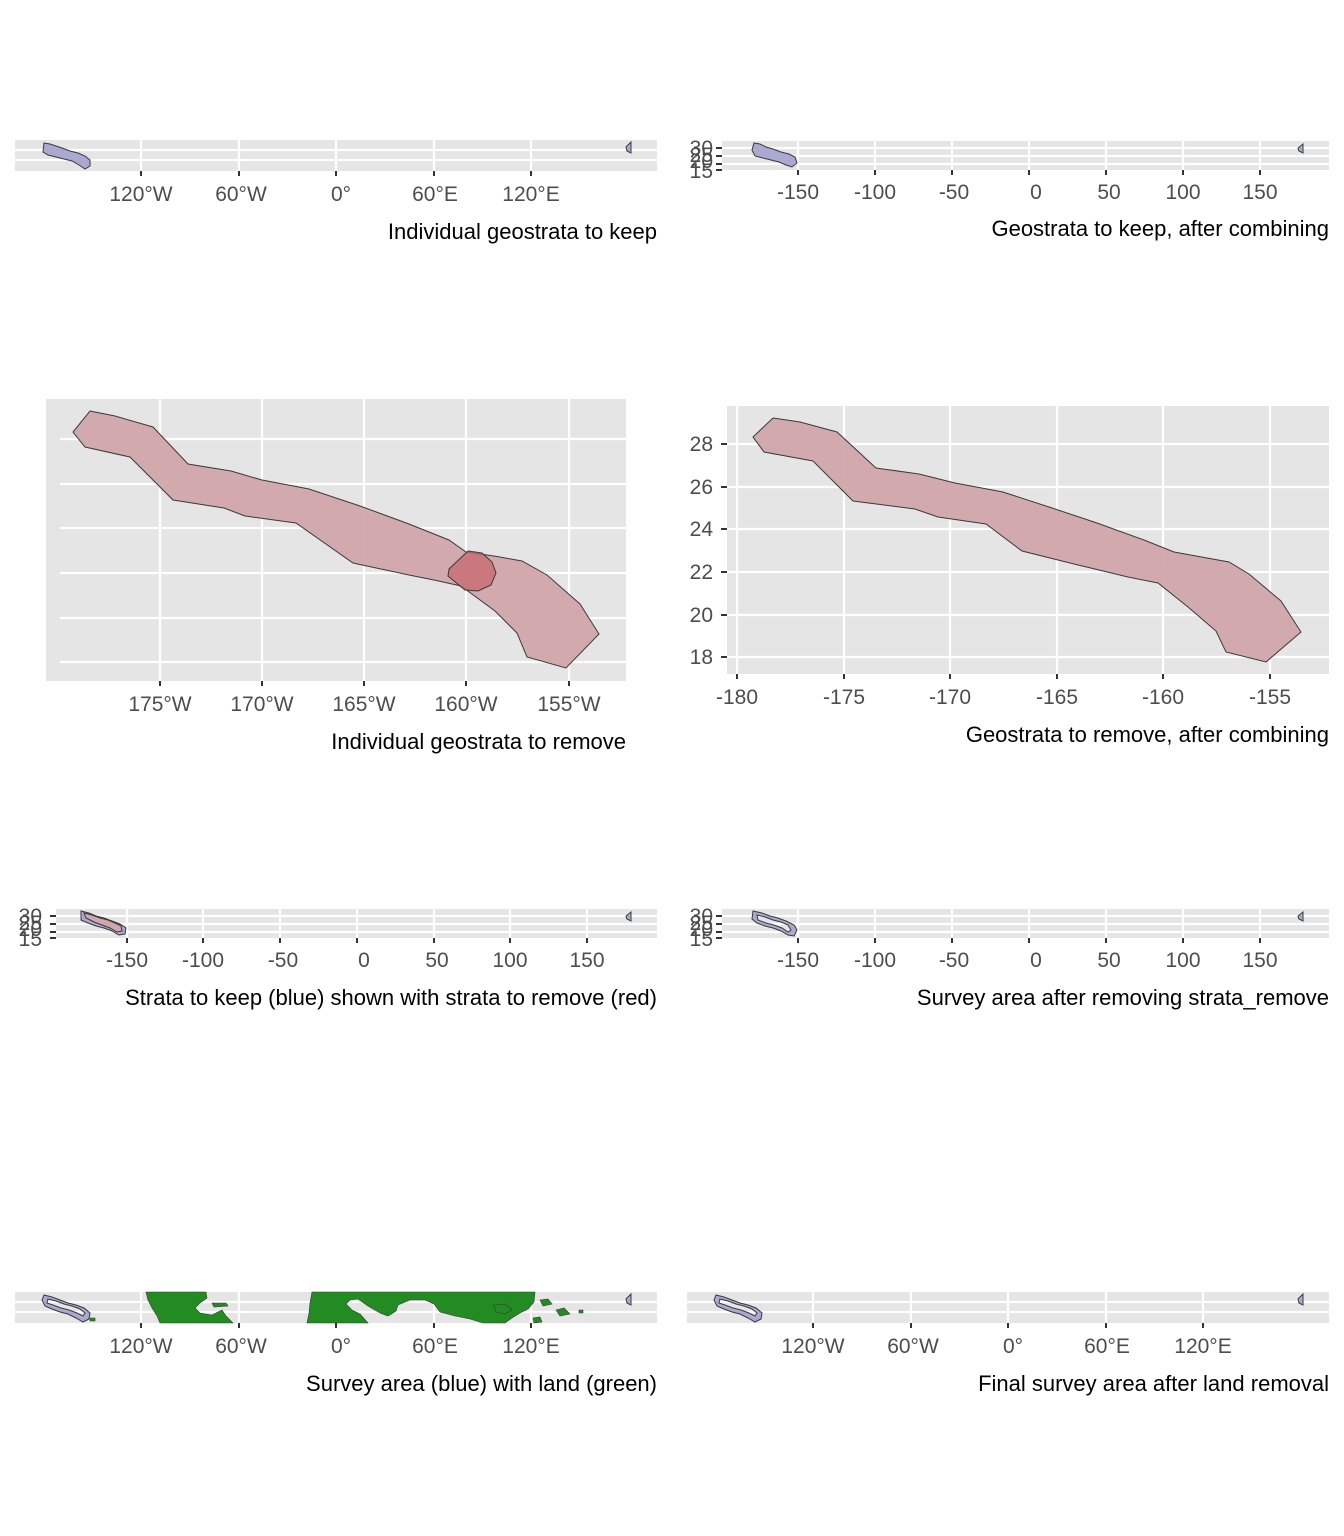 This screenshot has width=1344, height=1536. Describe the element at coordinates (502, 1309) in the screenshot. I see `land-southeast-asia-islands` at that location.